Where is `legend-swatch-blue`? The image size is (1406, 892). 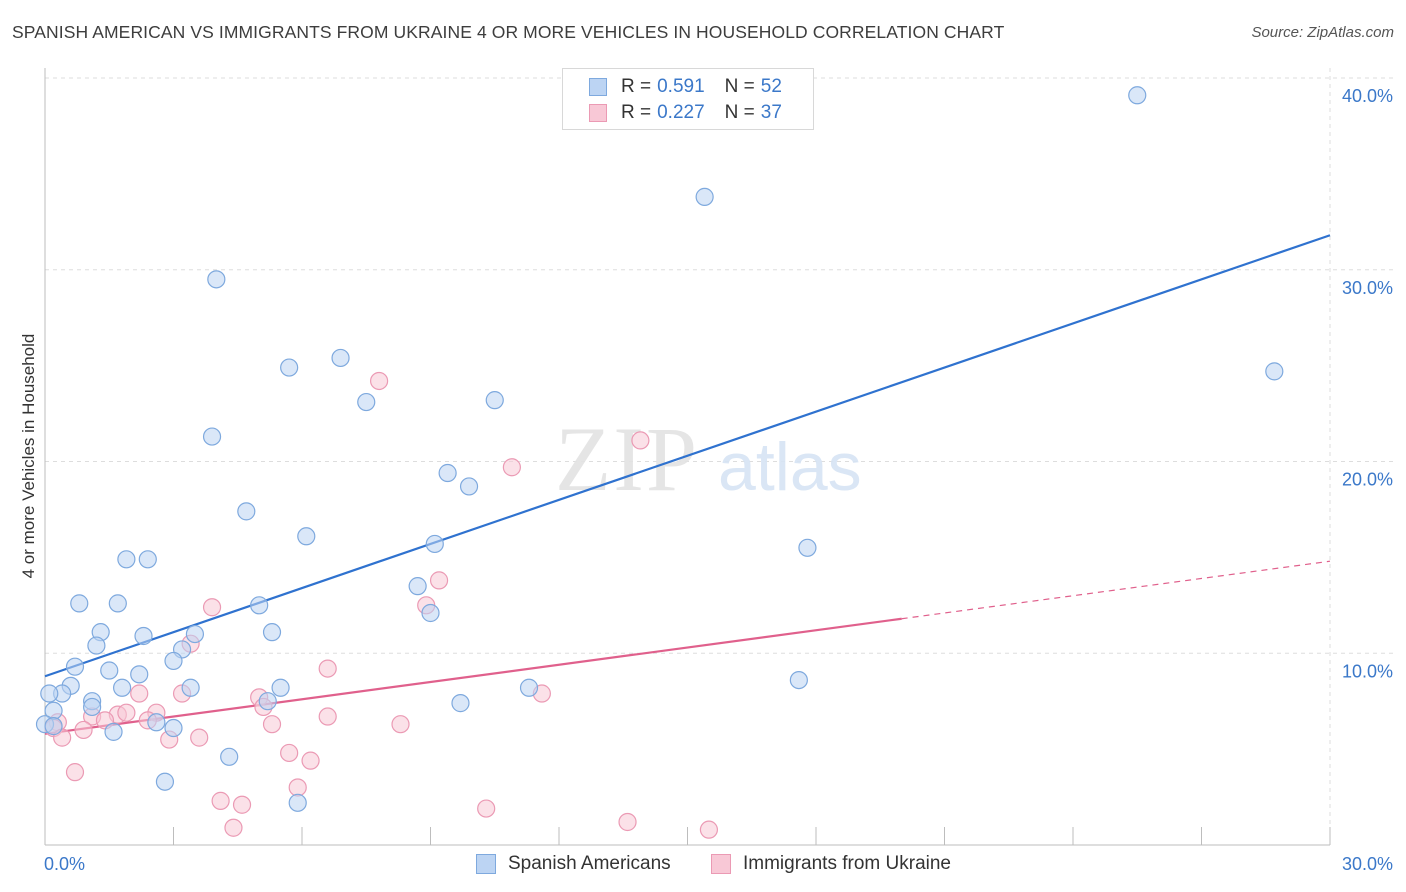
legend-swatch-blue is located at coordinates (598, 87).